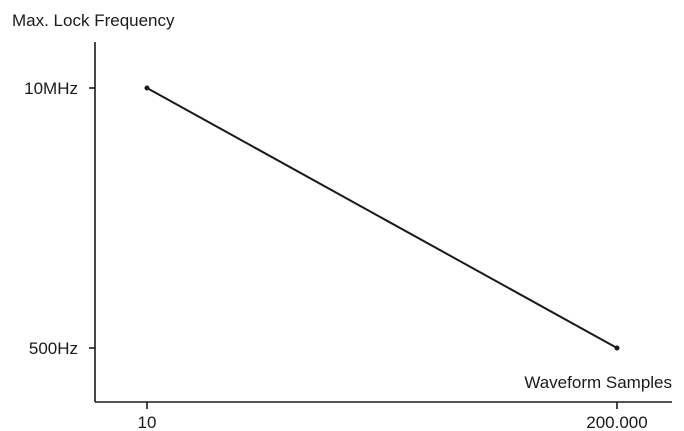 The image size is (684, 431). I want to click on y-tick-label-0: 10MHz, so click(51, 88).